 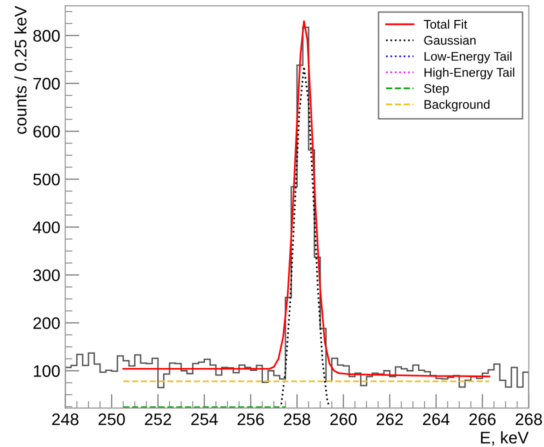 I want to click on x-tick-label: 252, so click(x=158, y=419).